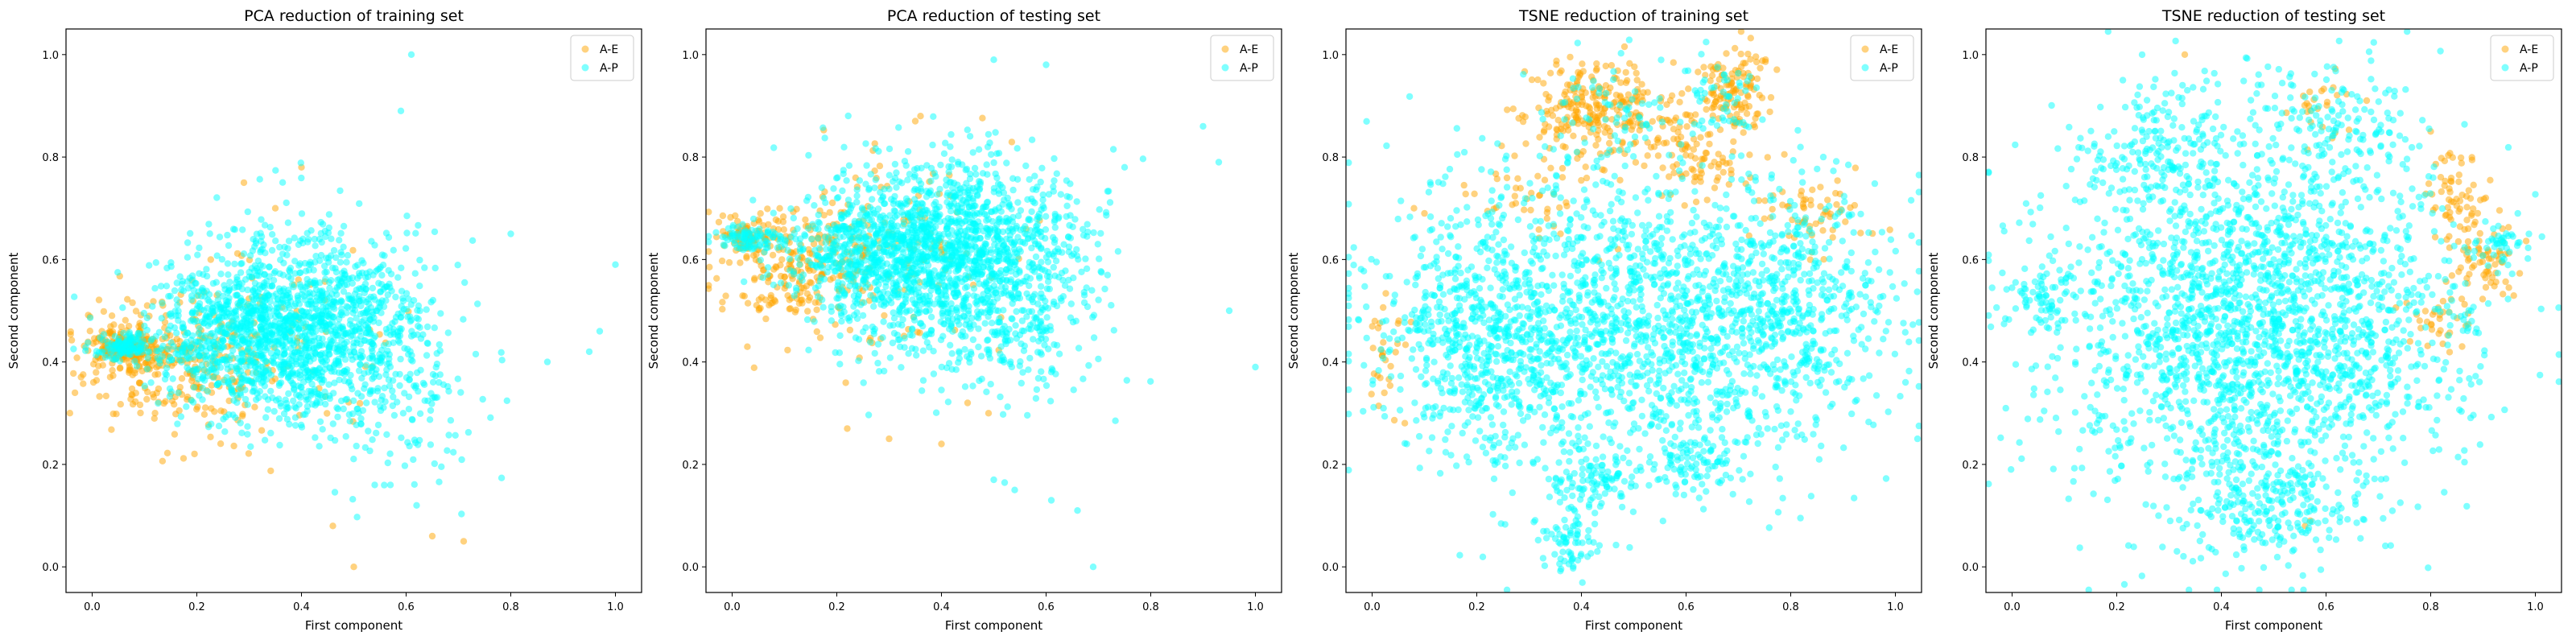  I want to click on y-tick-label: 0.8, so click(50, 158).